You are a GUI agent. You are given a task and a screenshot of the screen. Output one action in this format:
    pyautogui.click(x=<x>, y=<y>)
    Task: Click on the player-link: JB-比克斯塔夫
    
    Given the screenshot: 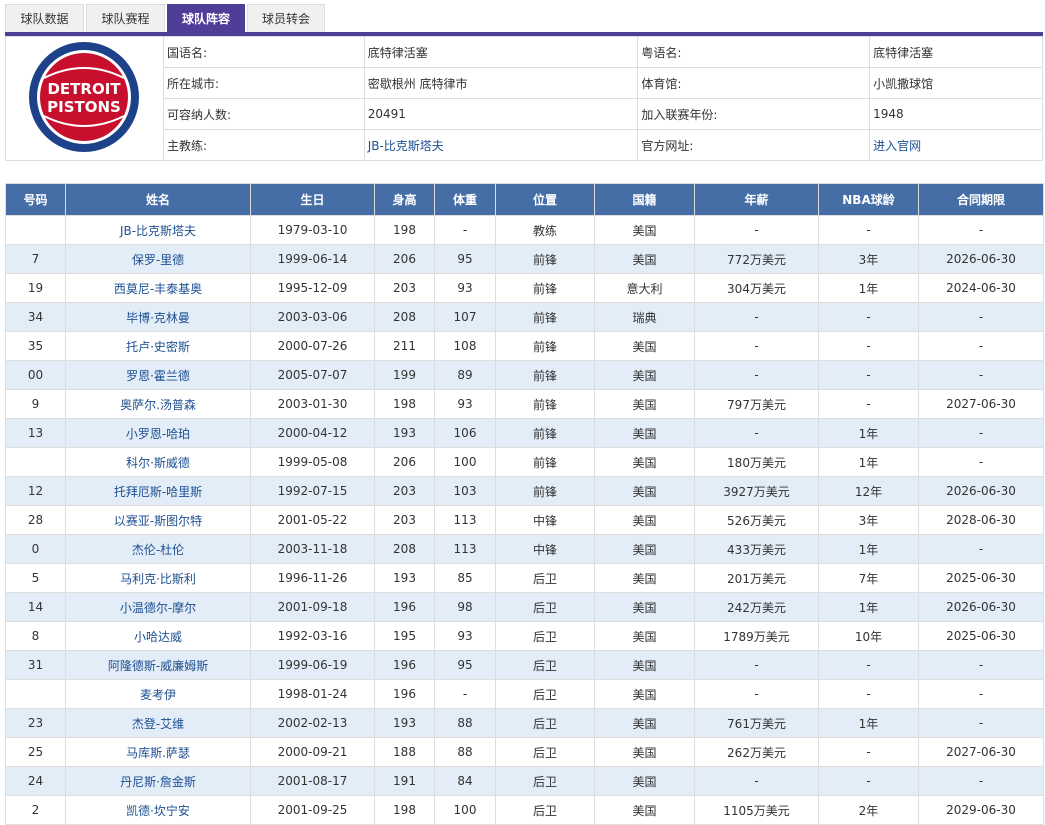 What is the action you would take?
    pyautogui.click(x=158, y=230)
    